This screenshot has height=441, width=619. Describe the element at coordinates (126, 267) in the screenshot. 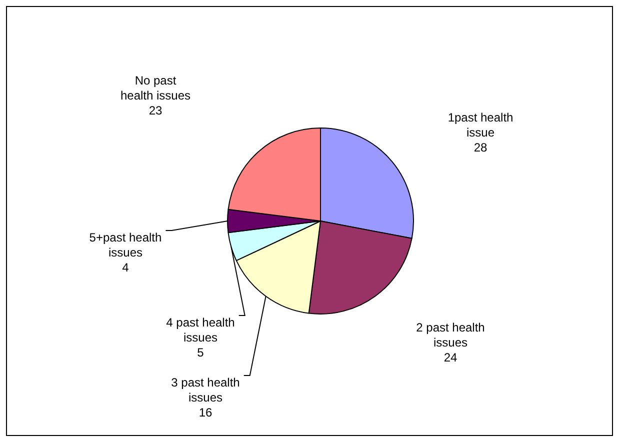

I see `data-label: 4` at that location.